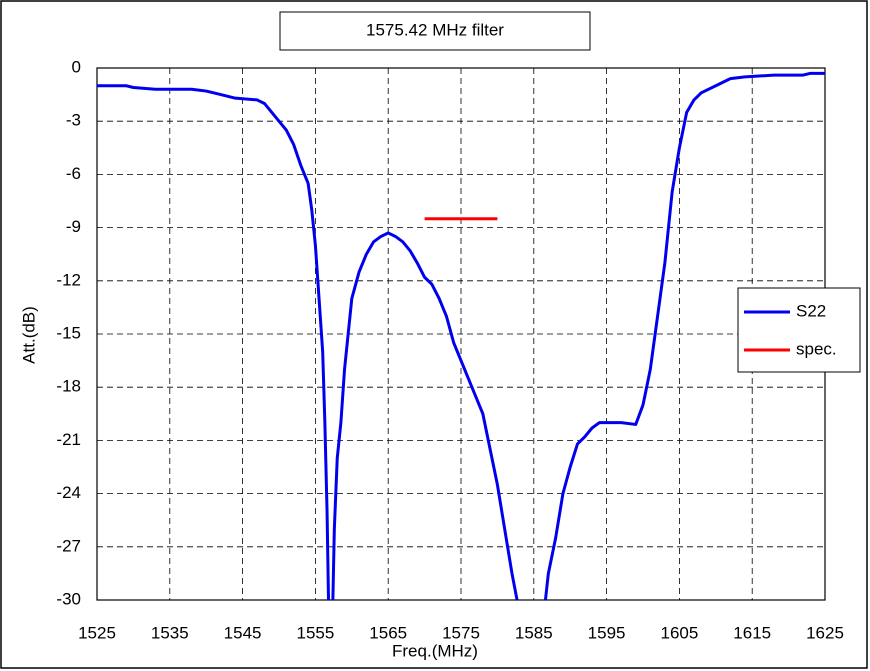 The image size is (870, 671). I want to click on y-tick-label: -18, so click(68, 386).